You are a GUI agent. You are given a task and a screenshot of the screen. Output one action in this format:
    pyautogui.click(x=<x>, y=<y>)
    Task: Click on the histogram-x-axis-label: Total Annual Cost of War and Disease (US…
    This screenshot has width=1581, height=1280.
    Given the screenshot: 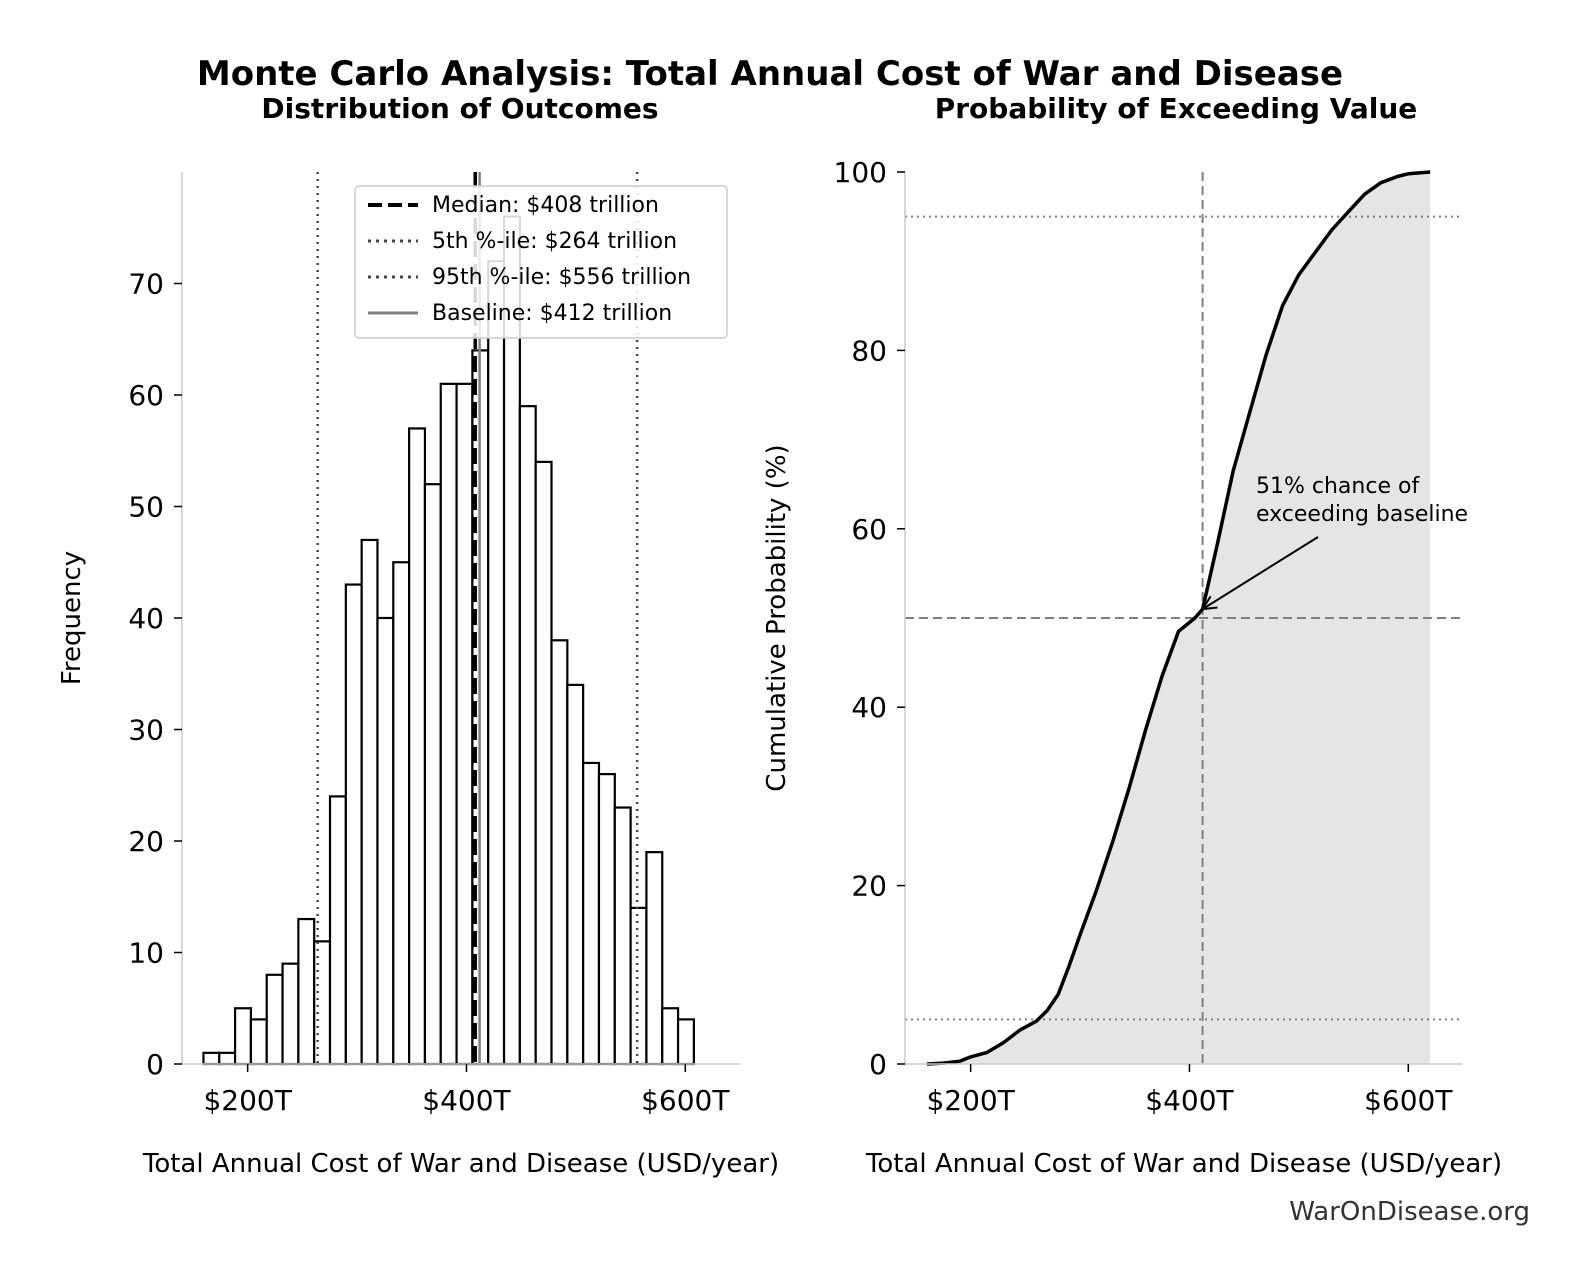 What is the action you would take?
    pyautogui.click(x=460, y=1164)
    